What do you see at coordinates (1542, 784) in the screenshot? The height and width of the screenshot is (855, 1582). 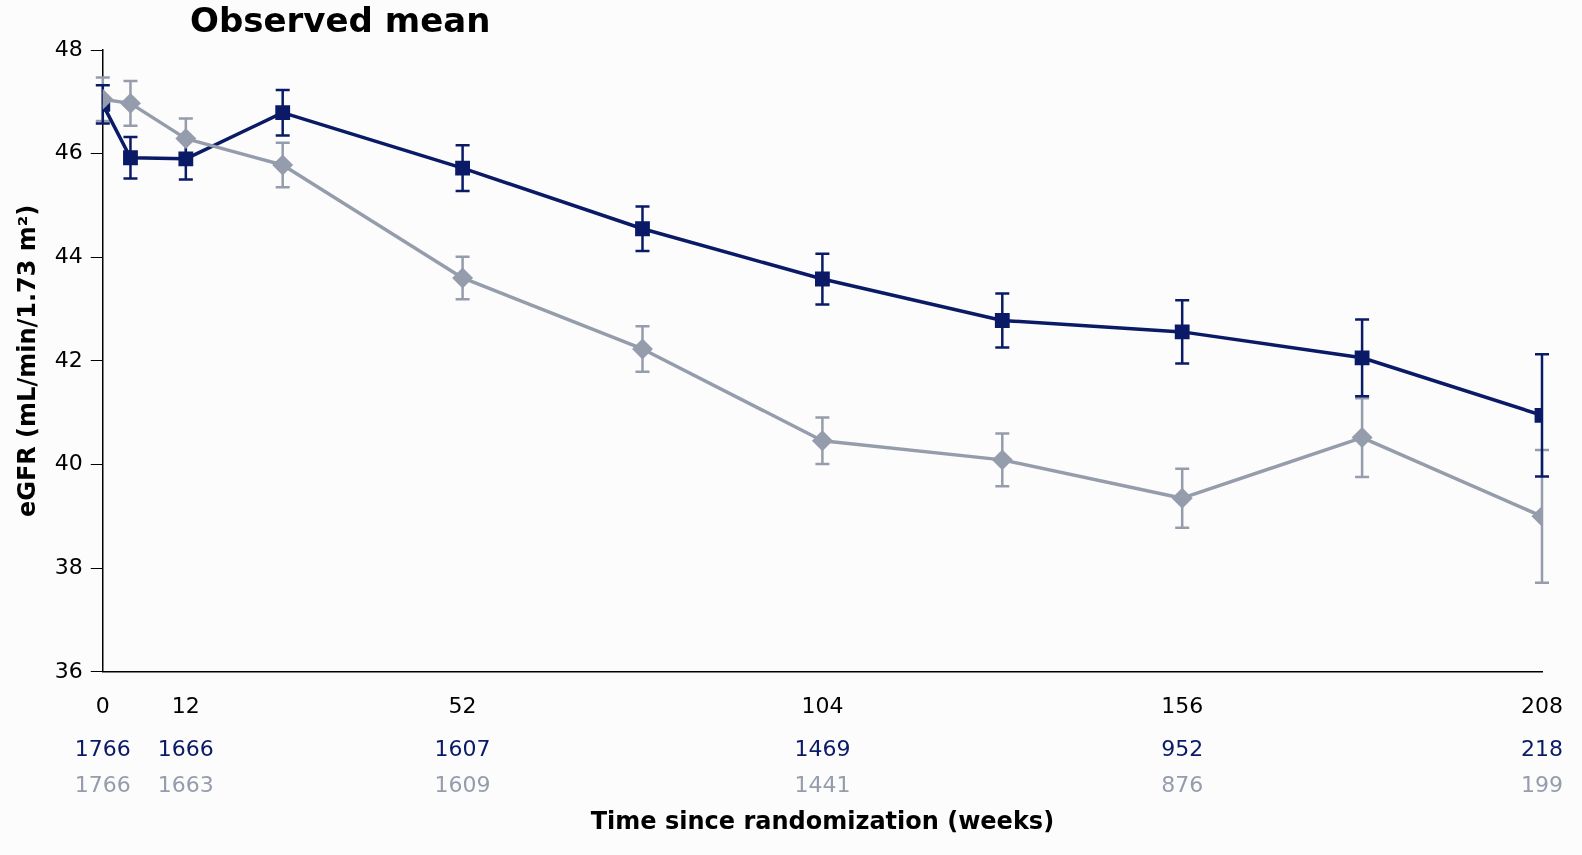 I see `text: 199` at bounding box center [1542, 784].